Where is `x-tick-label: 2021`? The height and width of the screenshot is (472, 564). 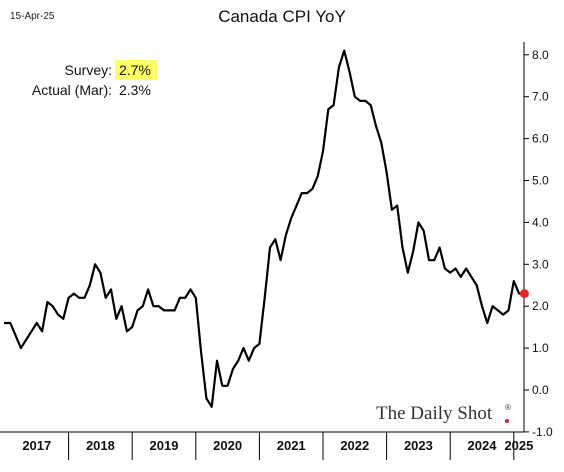
x-tick-label: 2021 is located at coordinates (291, 445).